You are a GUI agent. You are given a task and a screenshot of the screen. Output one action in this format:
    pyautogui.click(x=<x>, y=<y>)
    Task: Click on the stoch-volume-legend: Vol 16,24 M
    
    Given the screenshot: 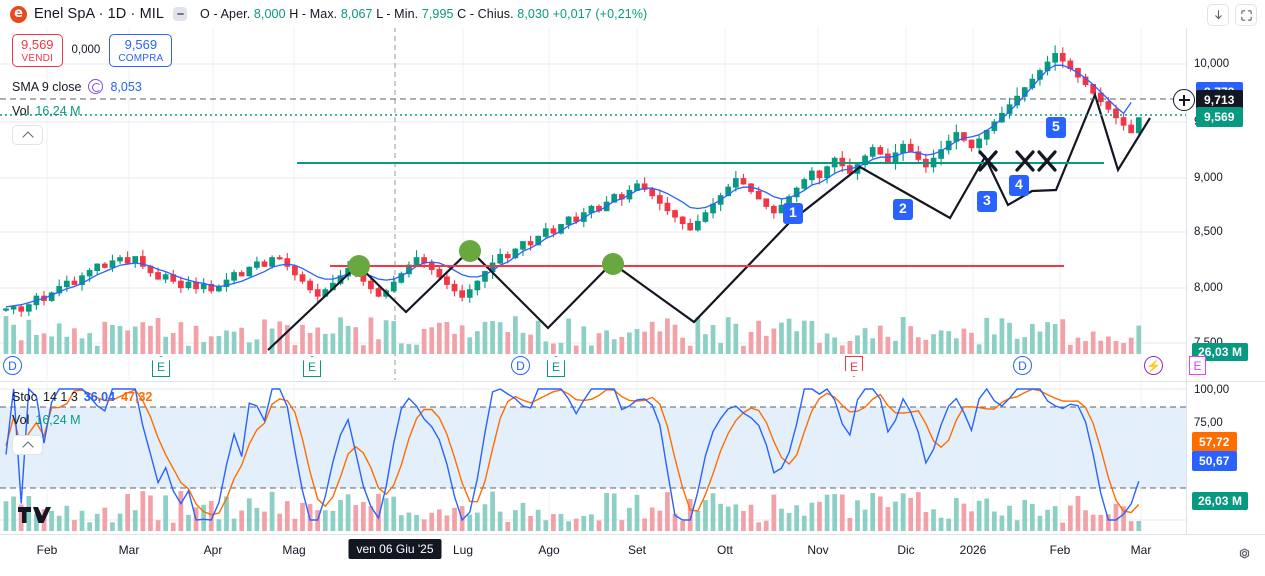 What is the action you would take?
    pyautogui.click(x=46, y=420)
    